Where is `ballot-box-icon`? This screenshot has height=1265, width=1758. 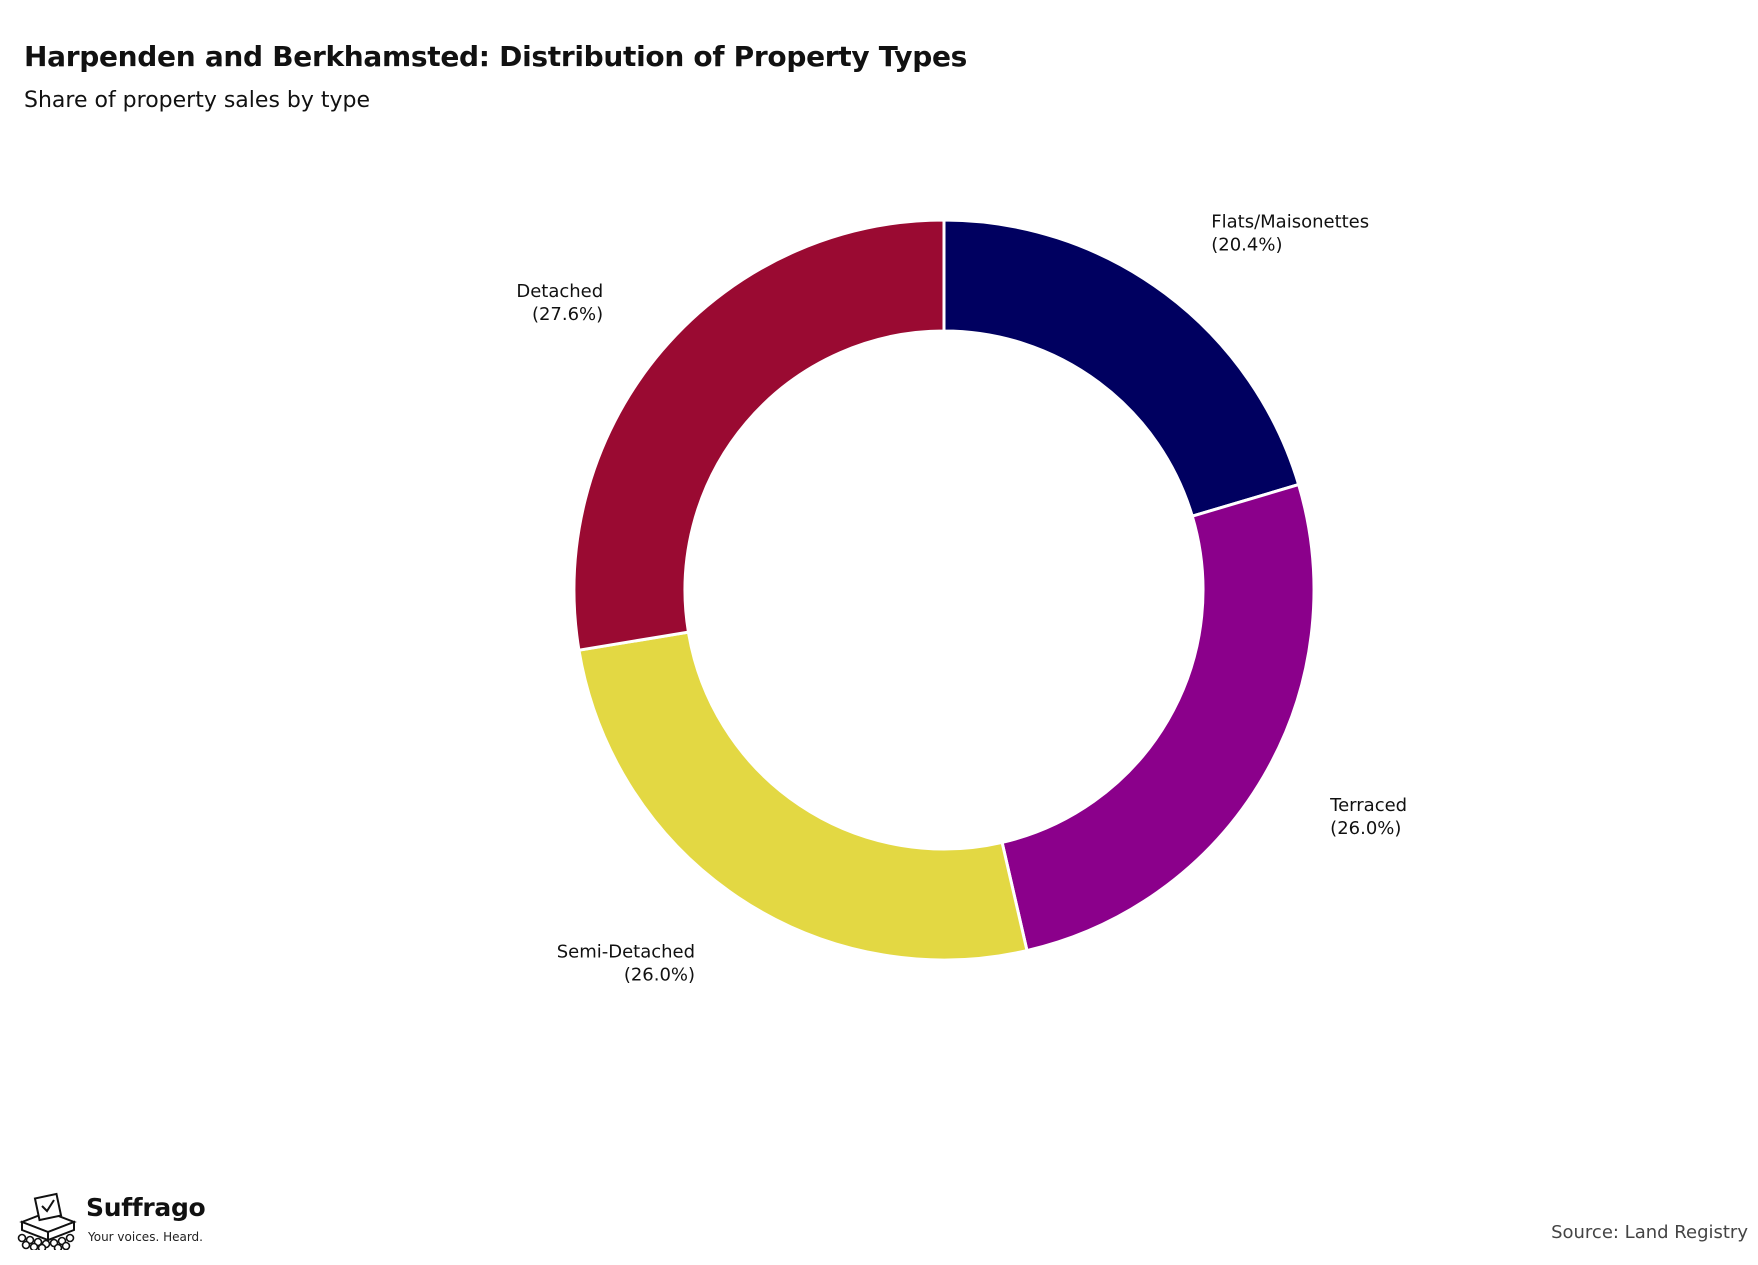 ballot-box-icon is located at coordinates (47, 1221).